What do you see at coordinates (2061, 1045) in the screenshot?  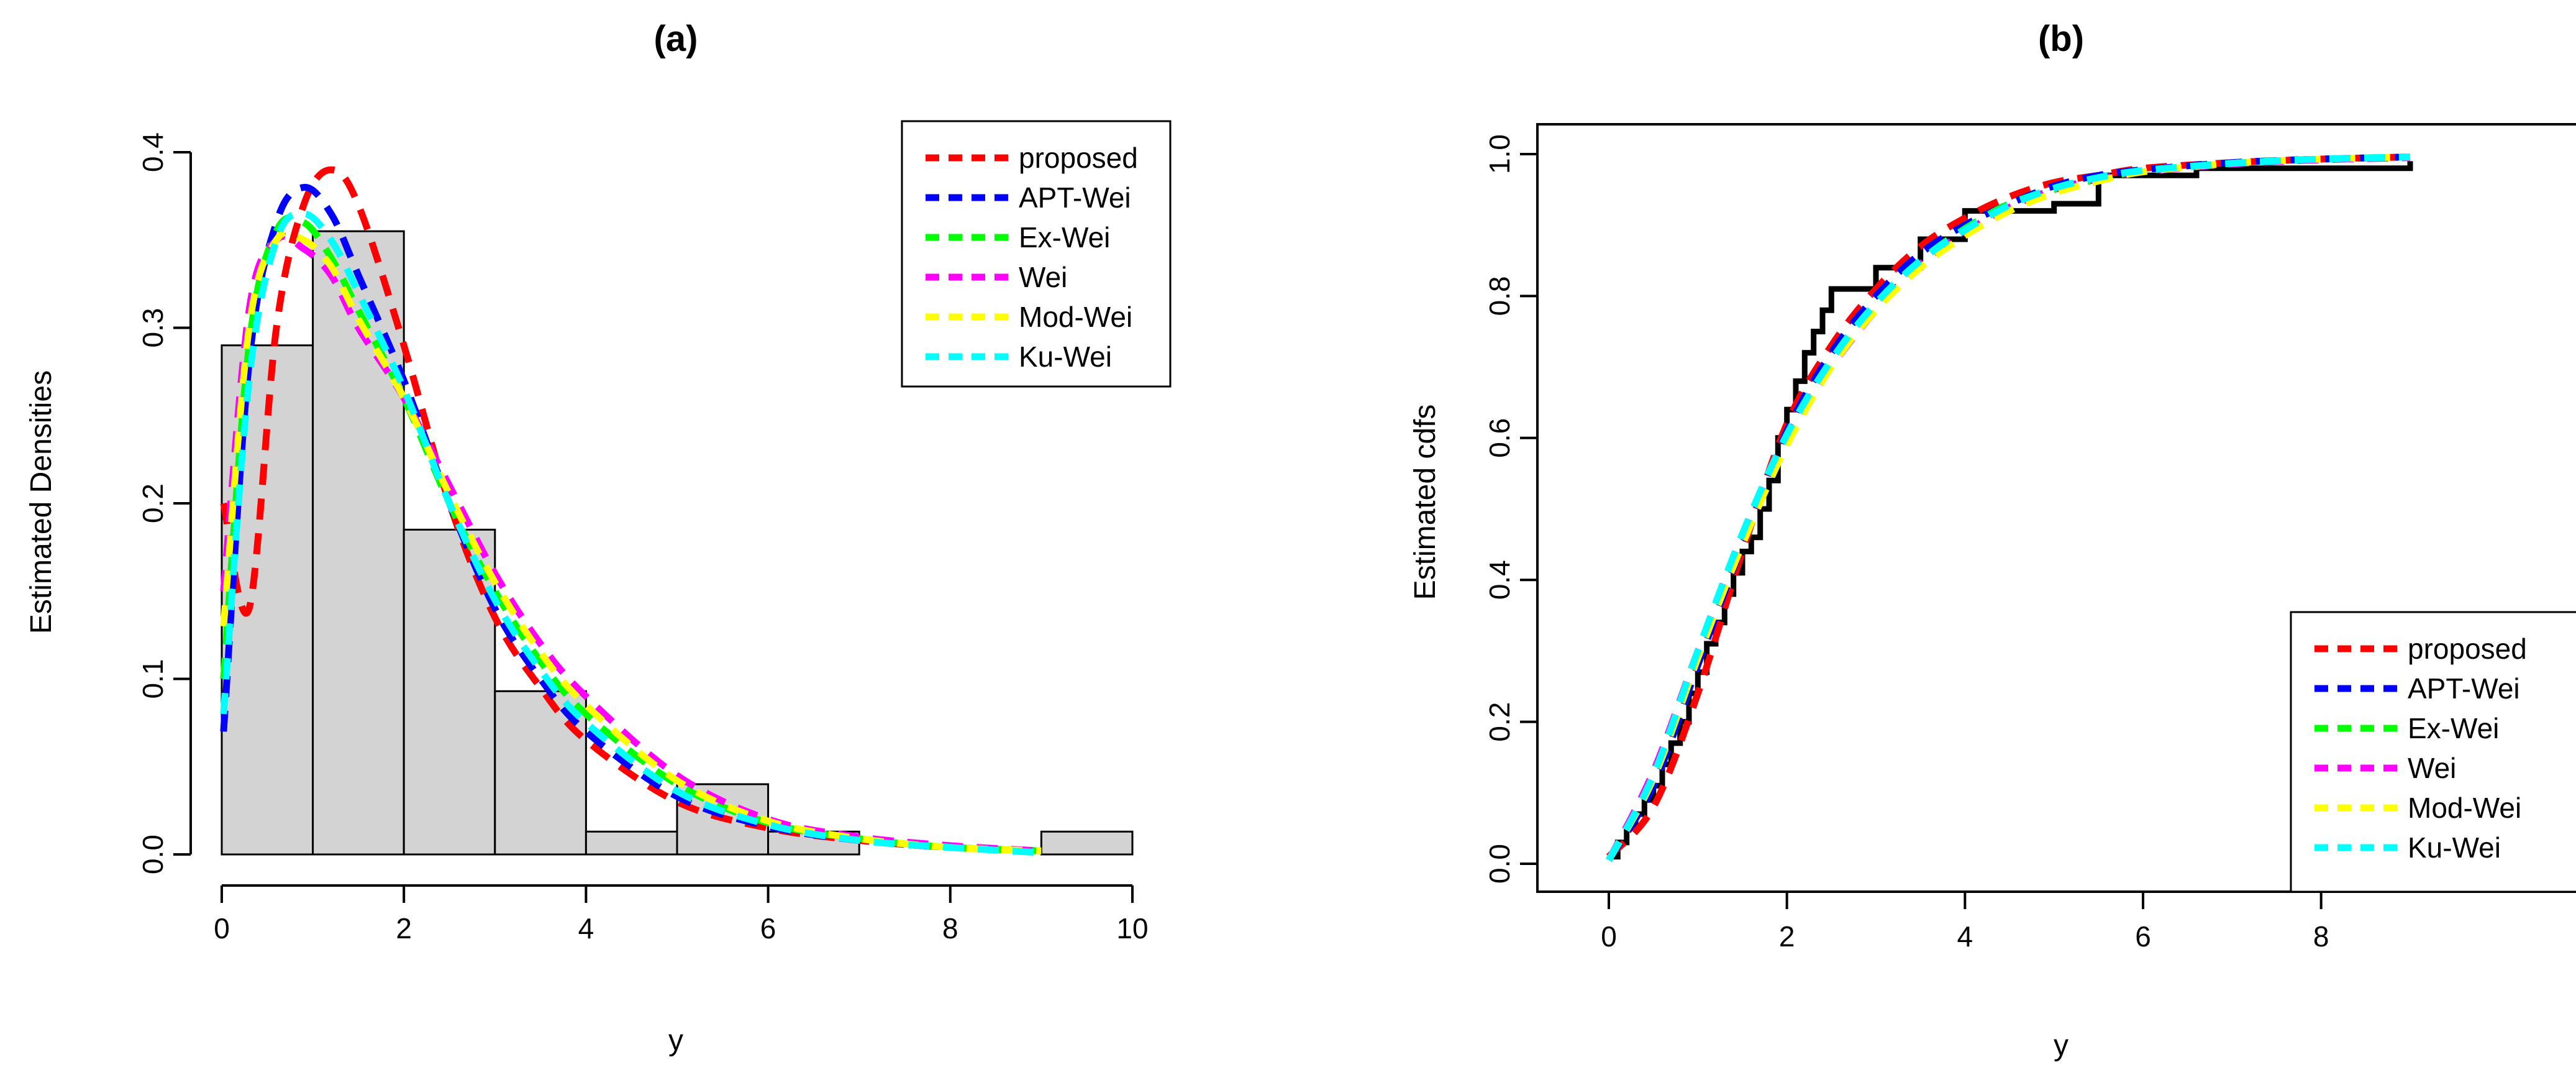 I see `panel-b-xlabel: y` at bounding box center [2061, 1045].